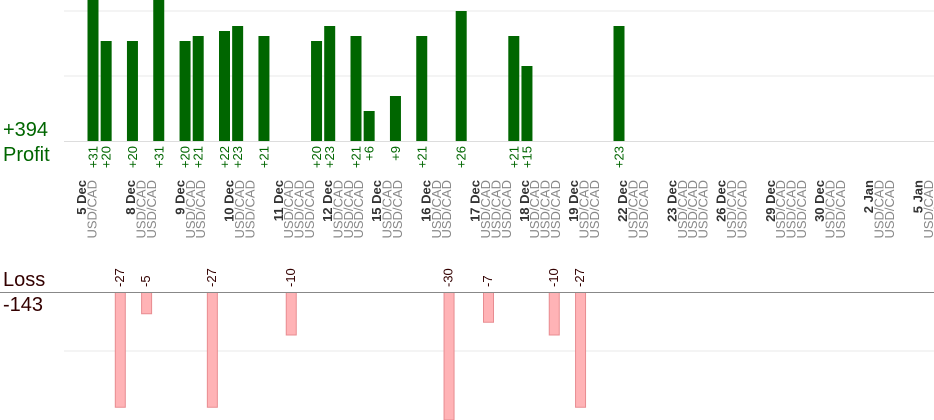  Describe the element at coordinates (524, 201) in the screenshot. I see `date-label: 18 Dec` at that location.